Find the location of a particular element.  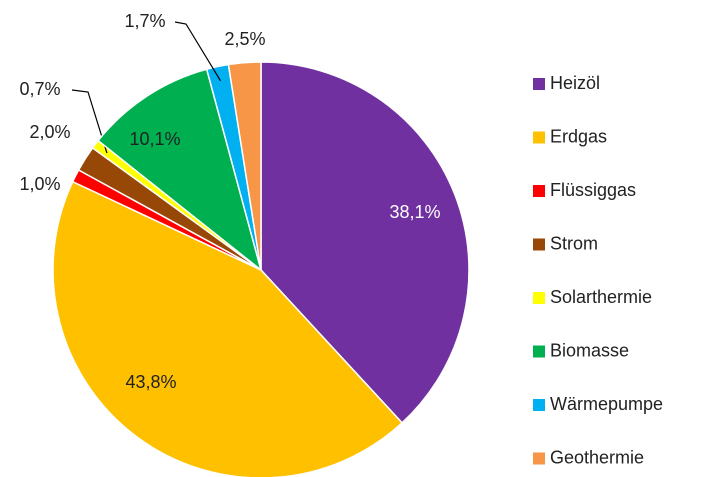

data-label: 1,0% is located at coordinates (39, 184).